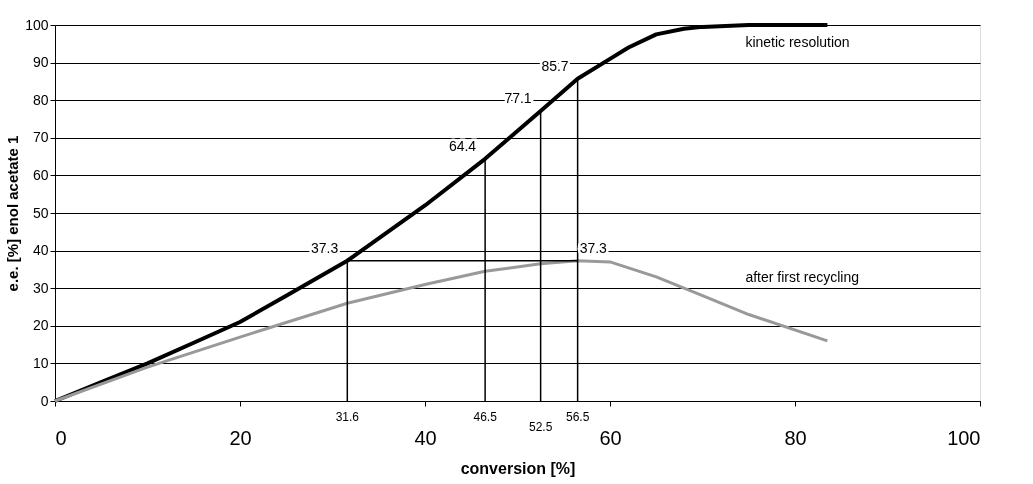  Describe the element at coordinates (44, 400) in the screenshot. I see `y-tick-label: 0` at that location.